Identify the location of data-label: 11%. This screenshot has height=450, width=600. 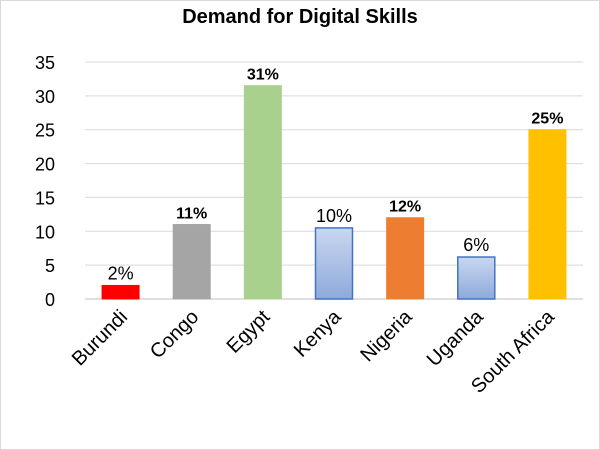
(191, 214).